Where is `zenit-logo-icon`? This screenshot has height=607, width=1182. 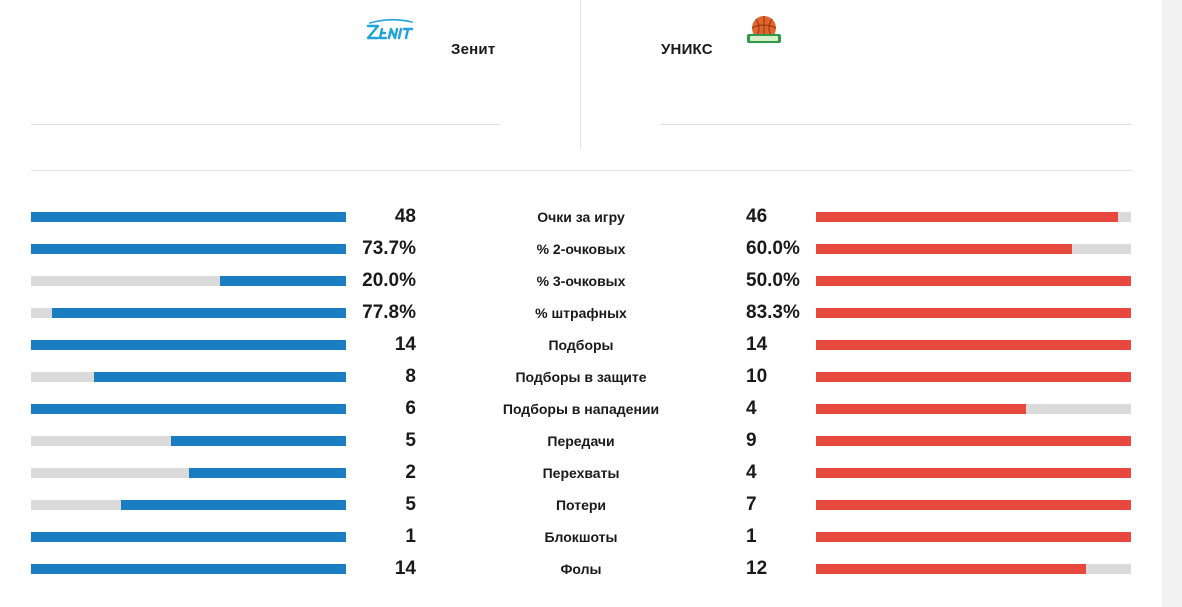 zenit-logo-icon is located at coordinates (390, 29).